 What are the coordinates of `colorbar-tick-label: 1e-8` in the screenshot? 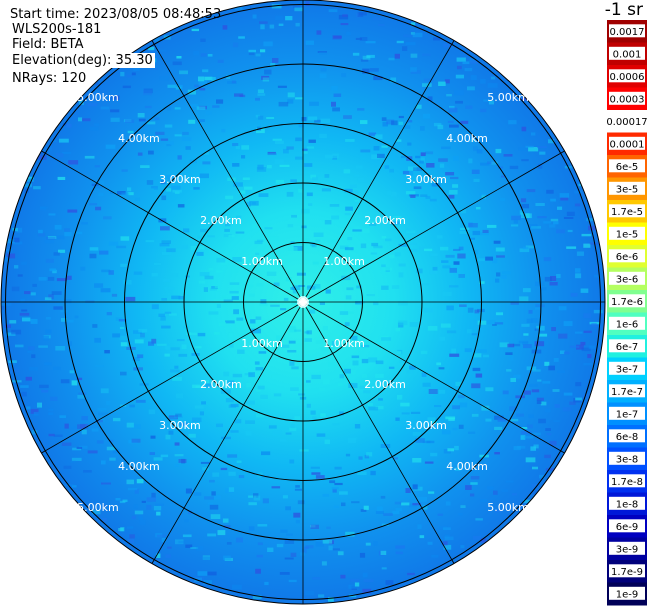 It's located at (627, 504).